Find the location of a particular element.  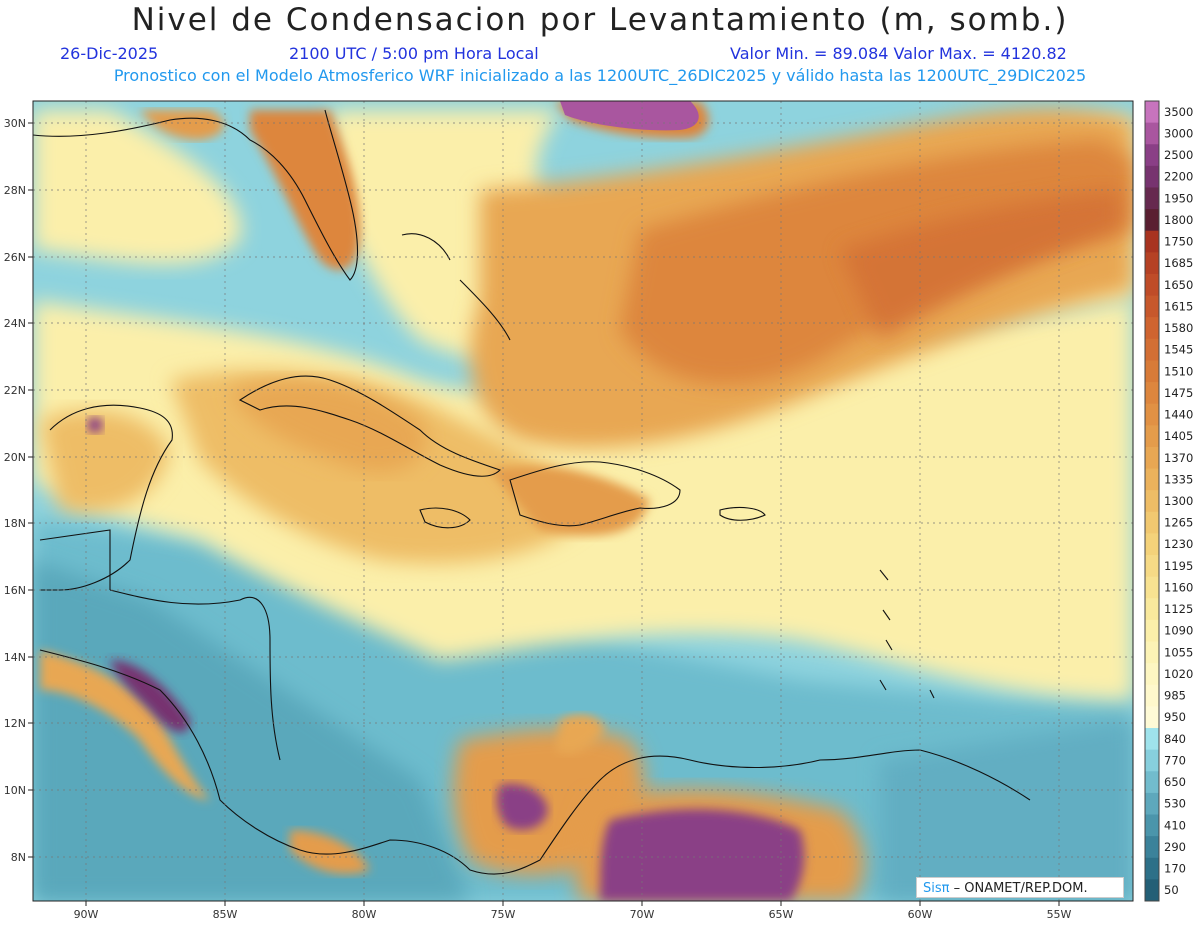

lon-label: 90W is located at coordinates (86, 914).